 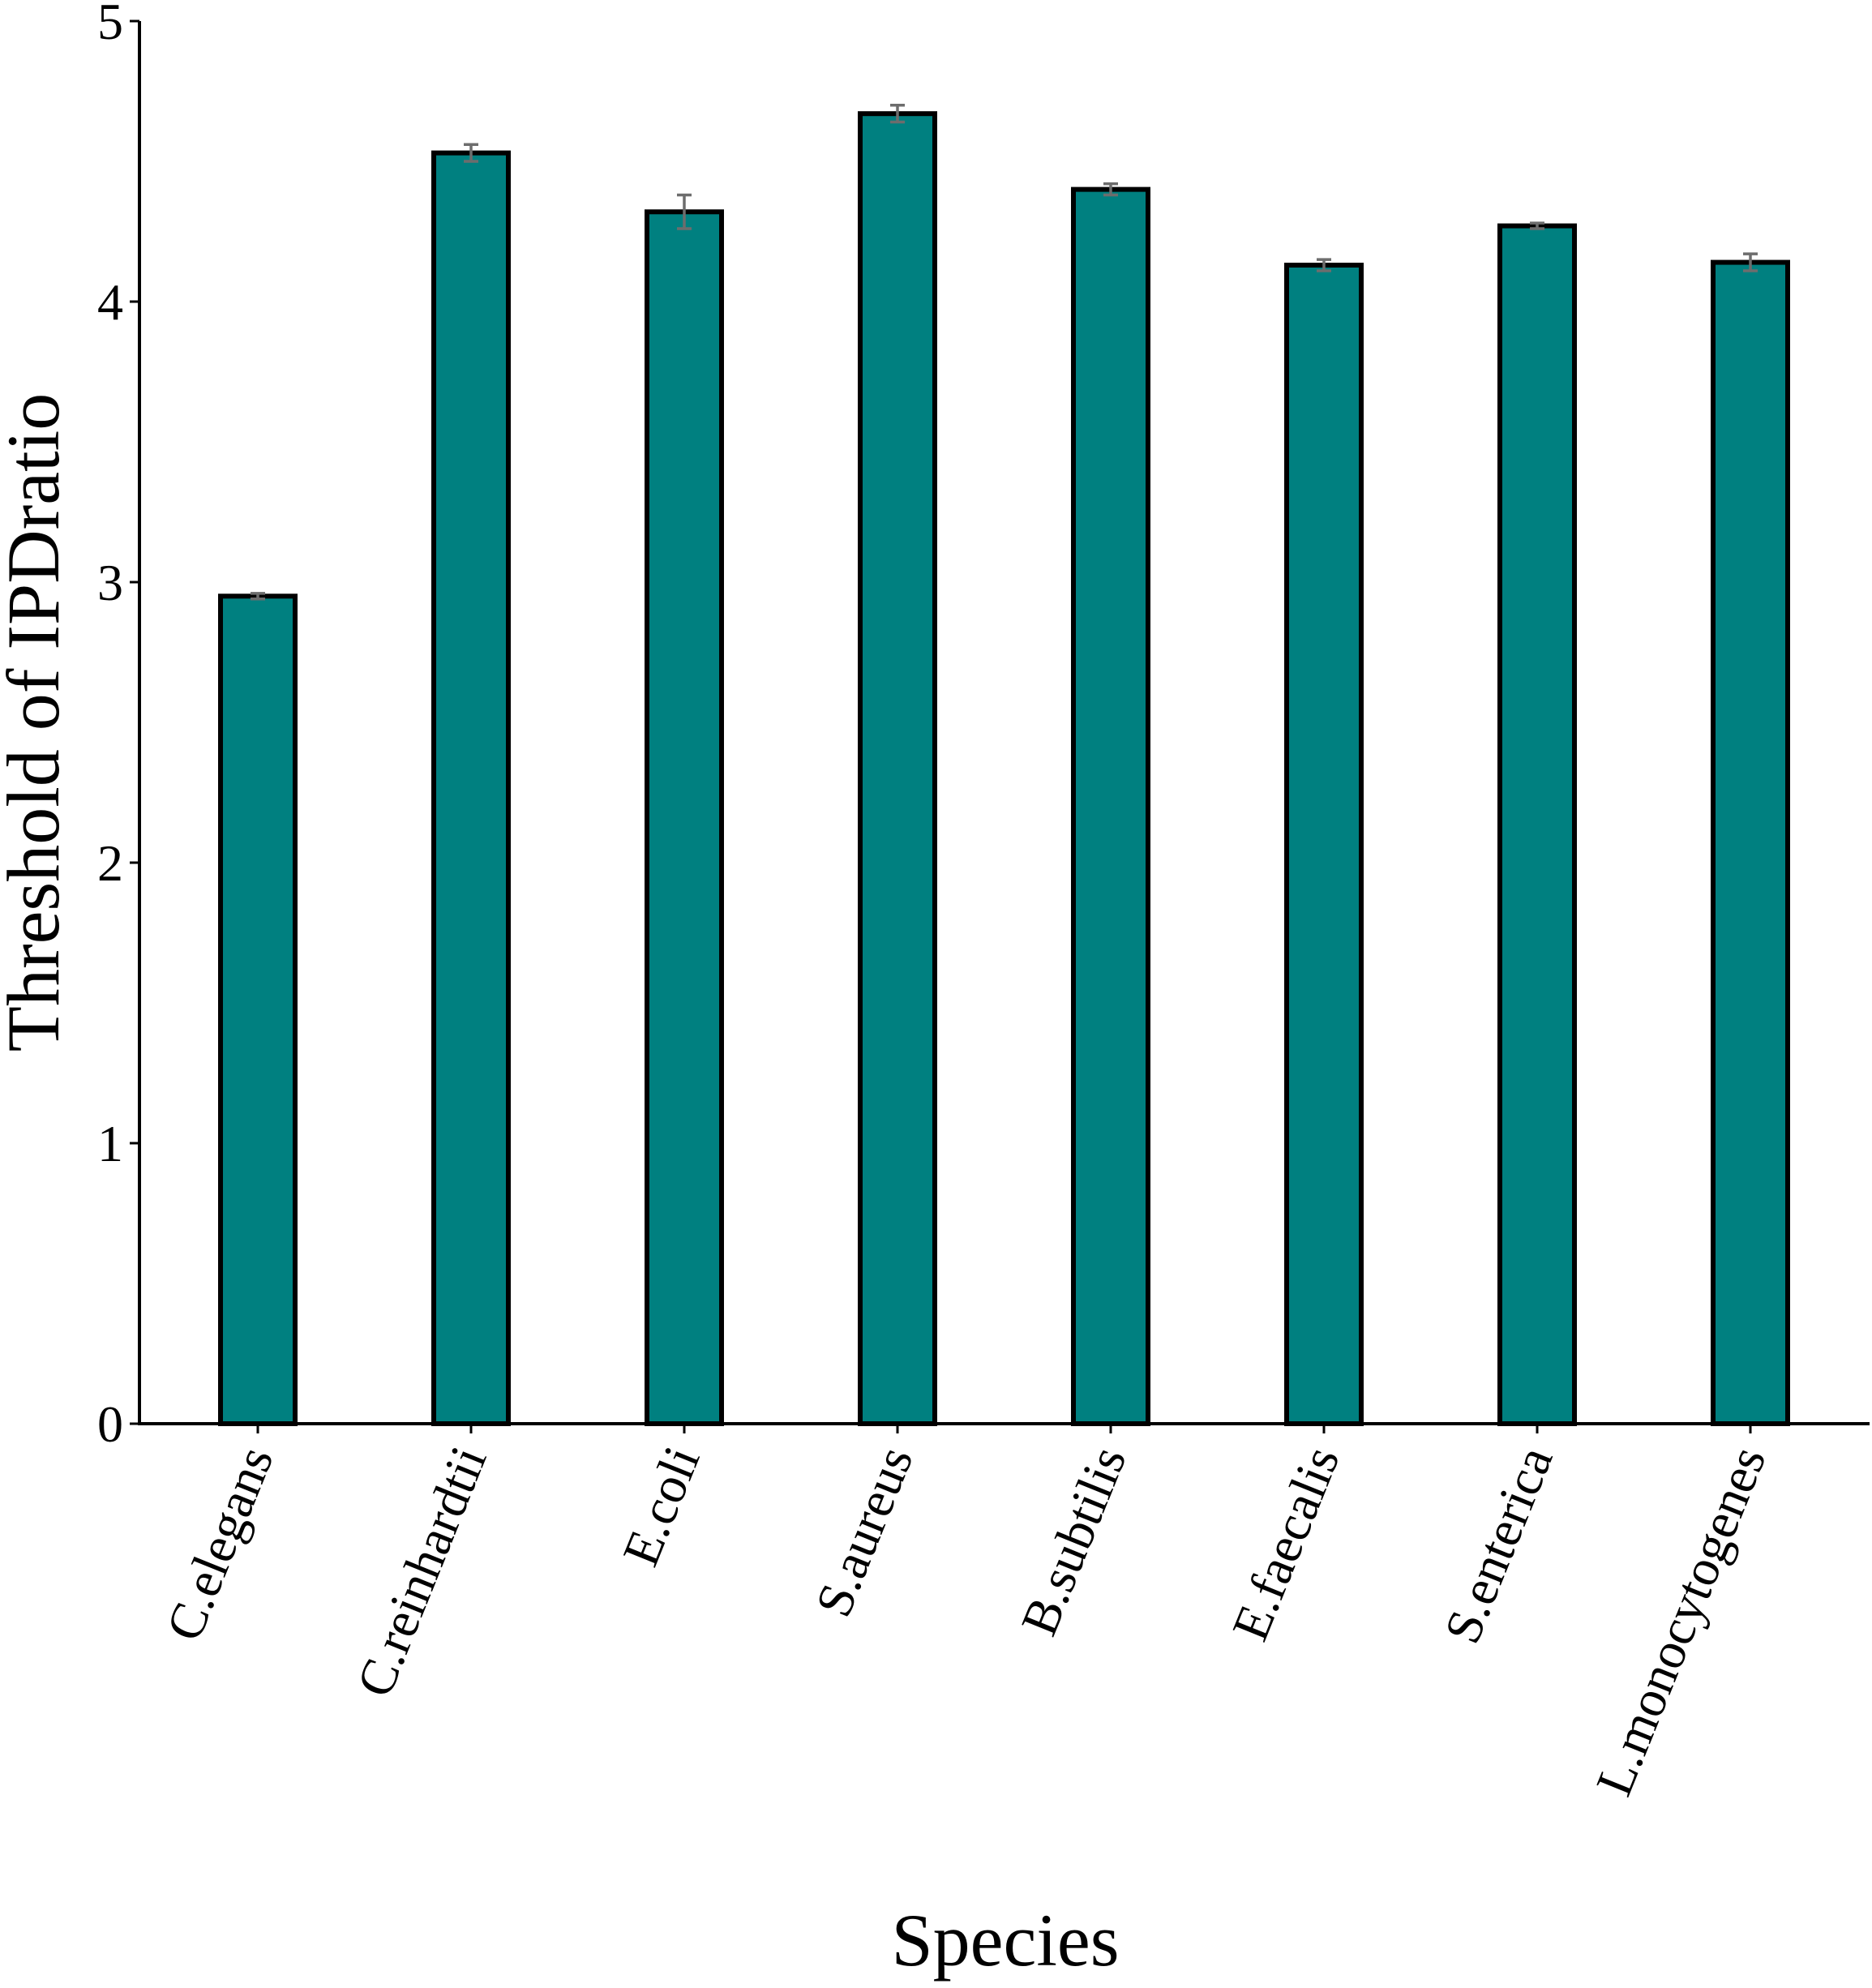 I want to click on x-tick-label: L.monocytogenes, so click(x=1681, y=1620).